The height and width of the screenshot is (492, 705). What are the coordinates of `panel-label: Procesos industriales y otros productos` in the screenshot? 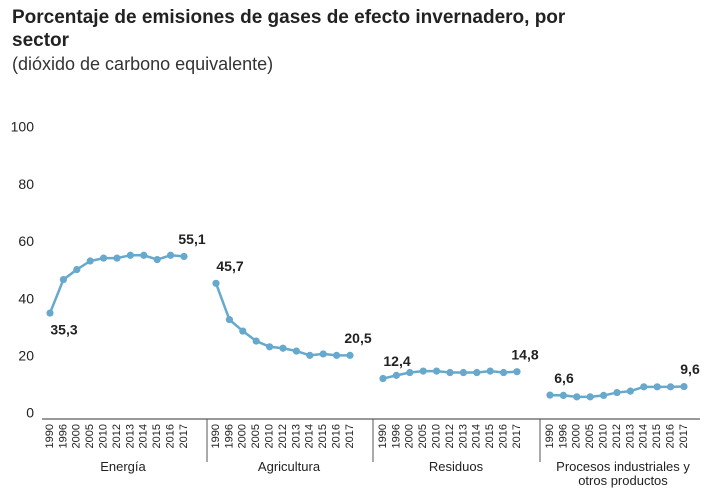 It's located at (623, 473).